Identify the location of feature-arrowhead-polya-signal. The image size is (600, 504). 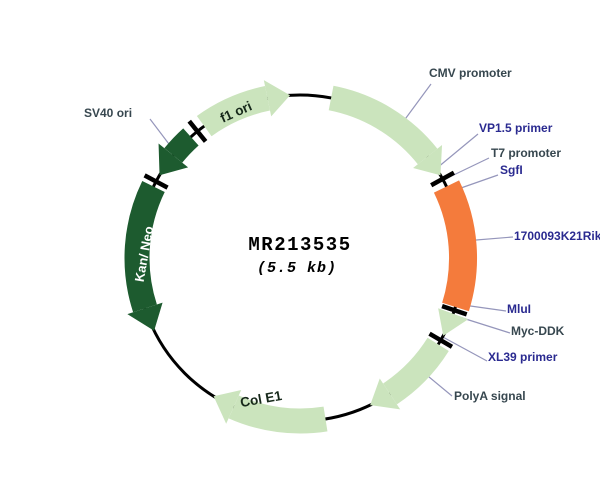
(385, 394).